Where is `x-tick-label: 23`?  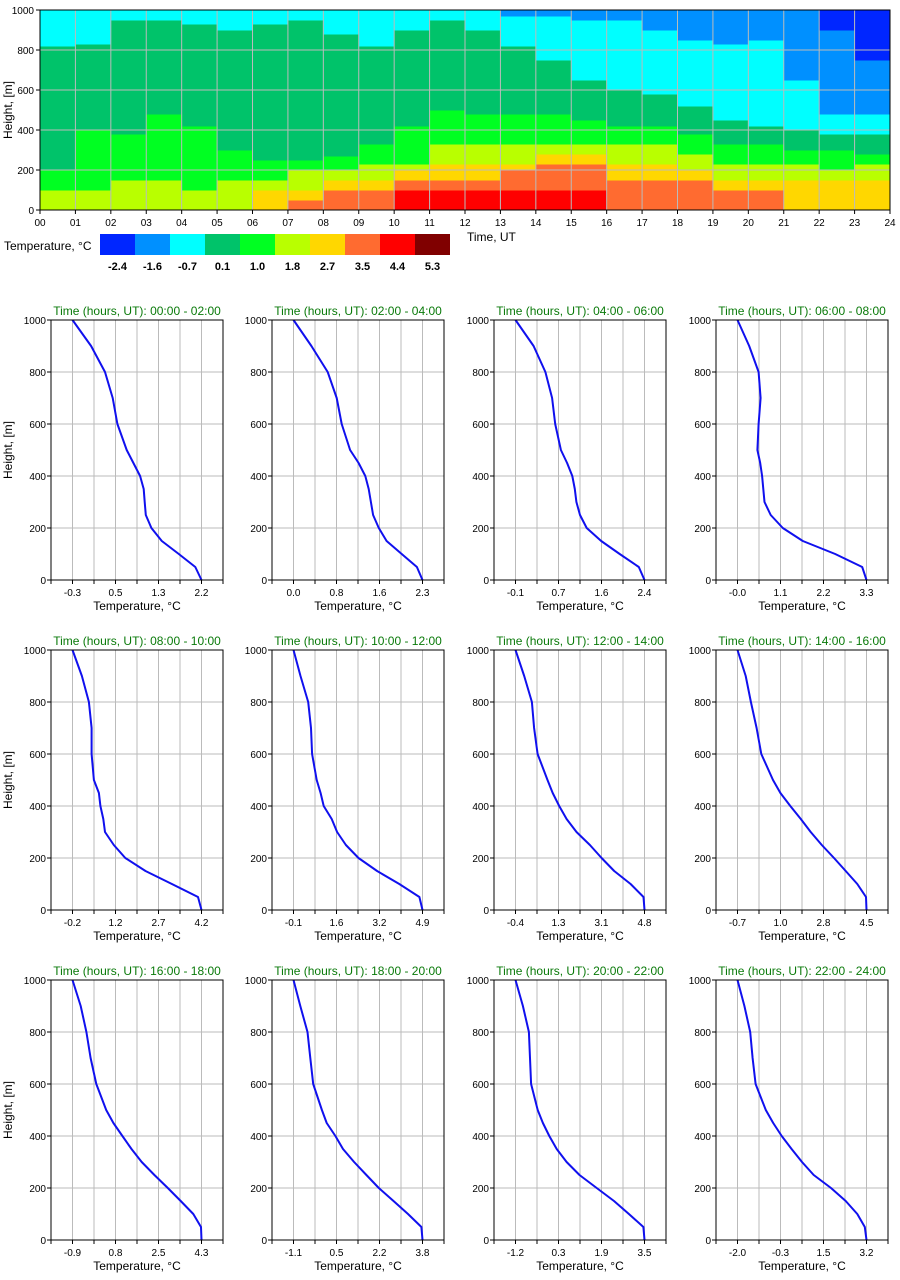
x-tick-label: 23 is located at coordinates (855, 223).